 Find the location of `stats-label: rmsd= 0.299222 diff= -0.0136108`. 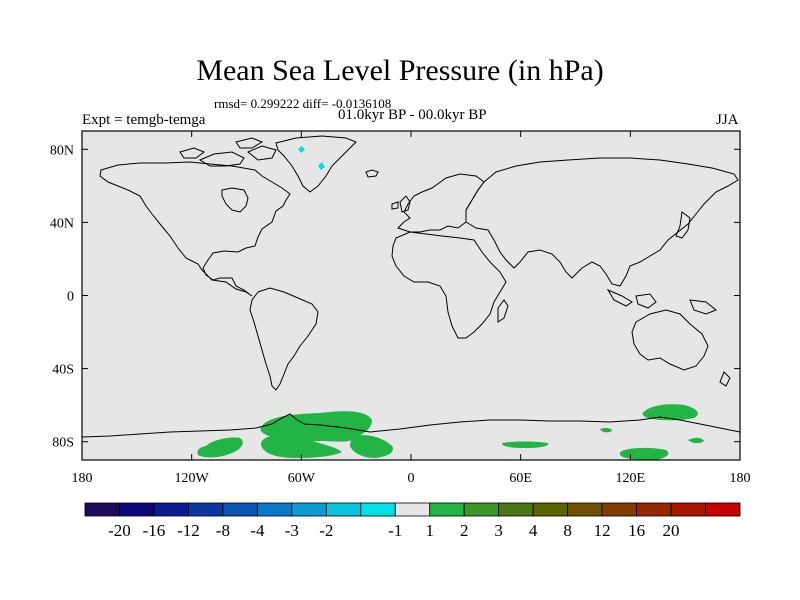

stats-label: rmsd= 0.299222 diff= -0.0136108 is located at coordinates (303, 103).